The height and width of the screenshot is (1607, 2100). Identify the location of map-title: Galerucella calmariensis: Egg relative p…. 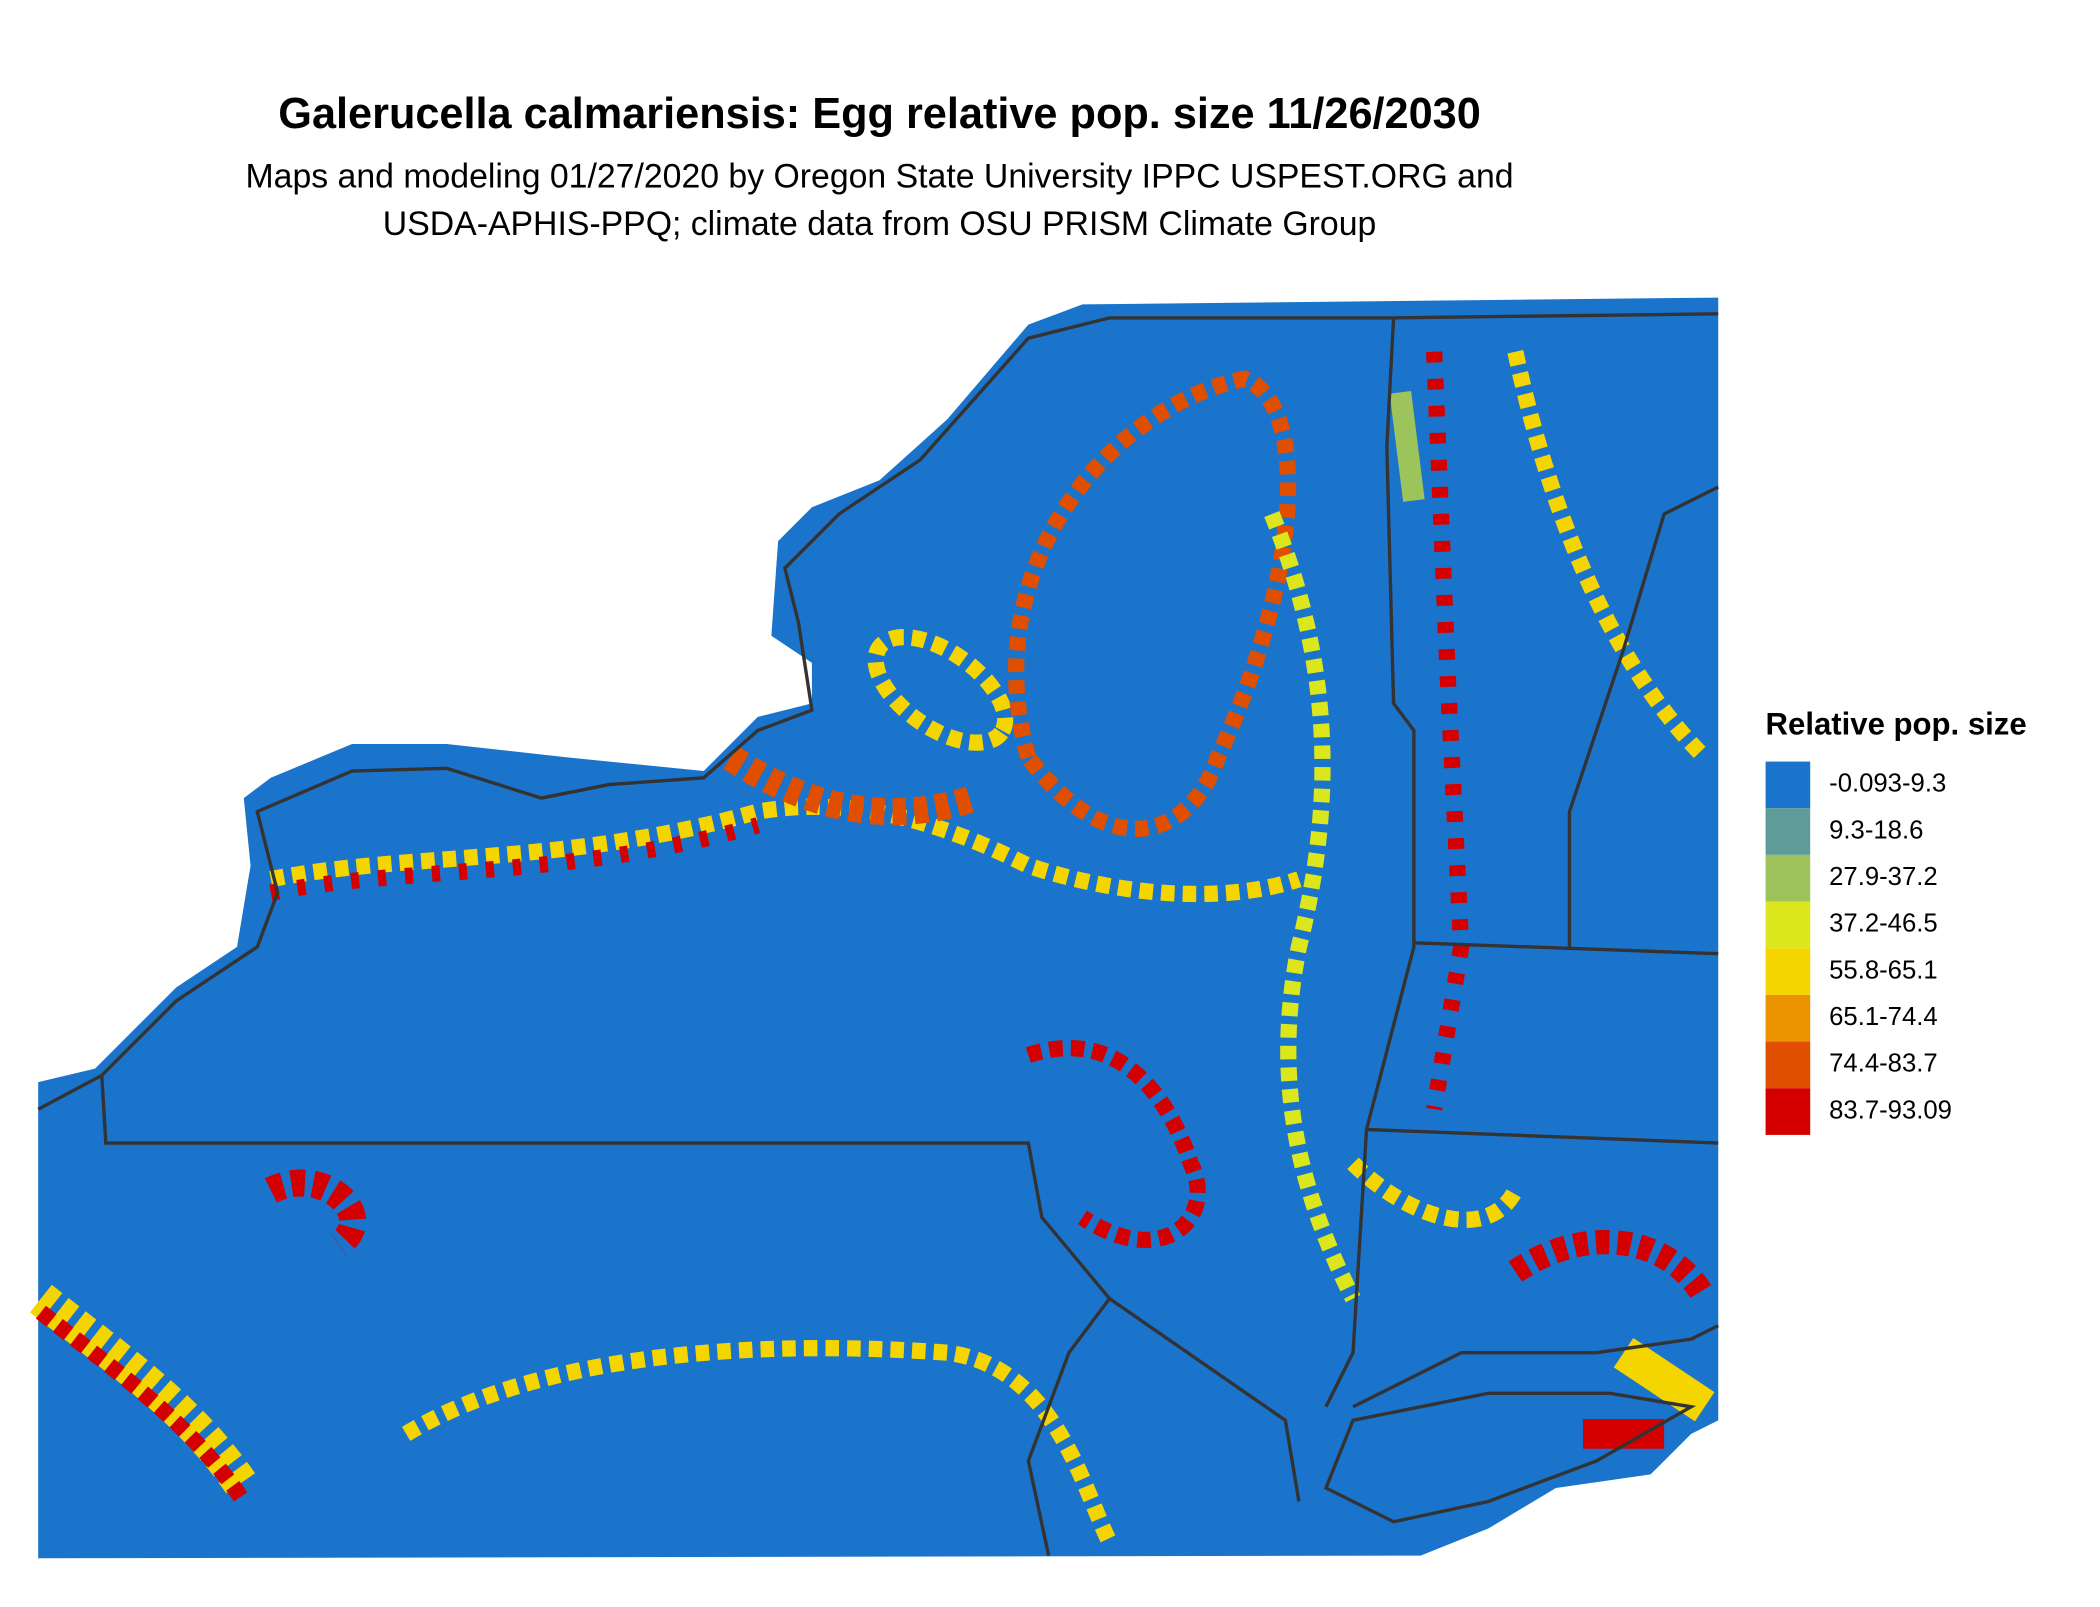
(879, 114).